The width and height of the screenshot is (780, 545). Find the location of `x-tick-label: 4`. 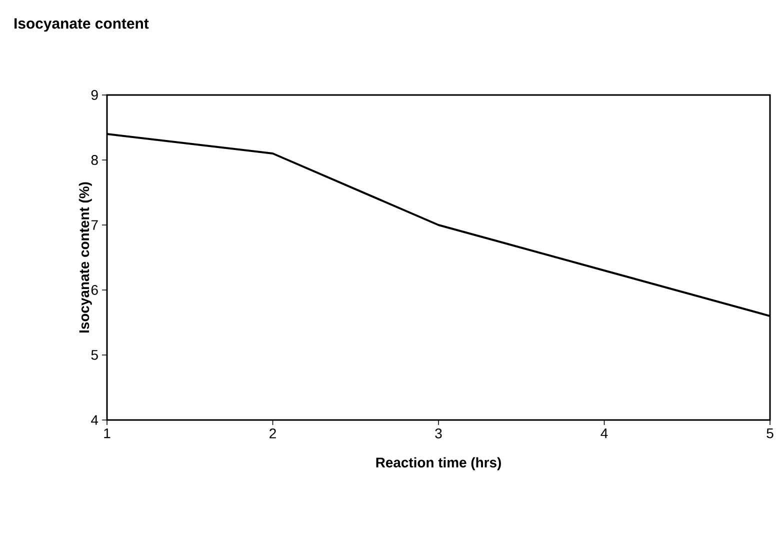

x-tick-label: 4 is located at coordinates (604, 433).